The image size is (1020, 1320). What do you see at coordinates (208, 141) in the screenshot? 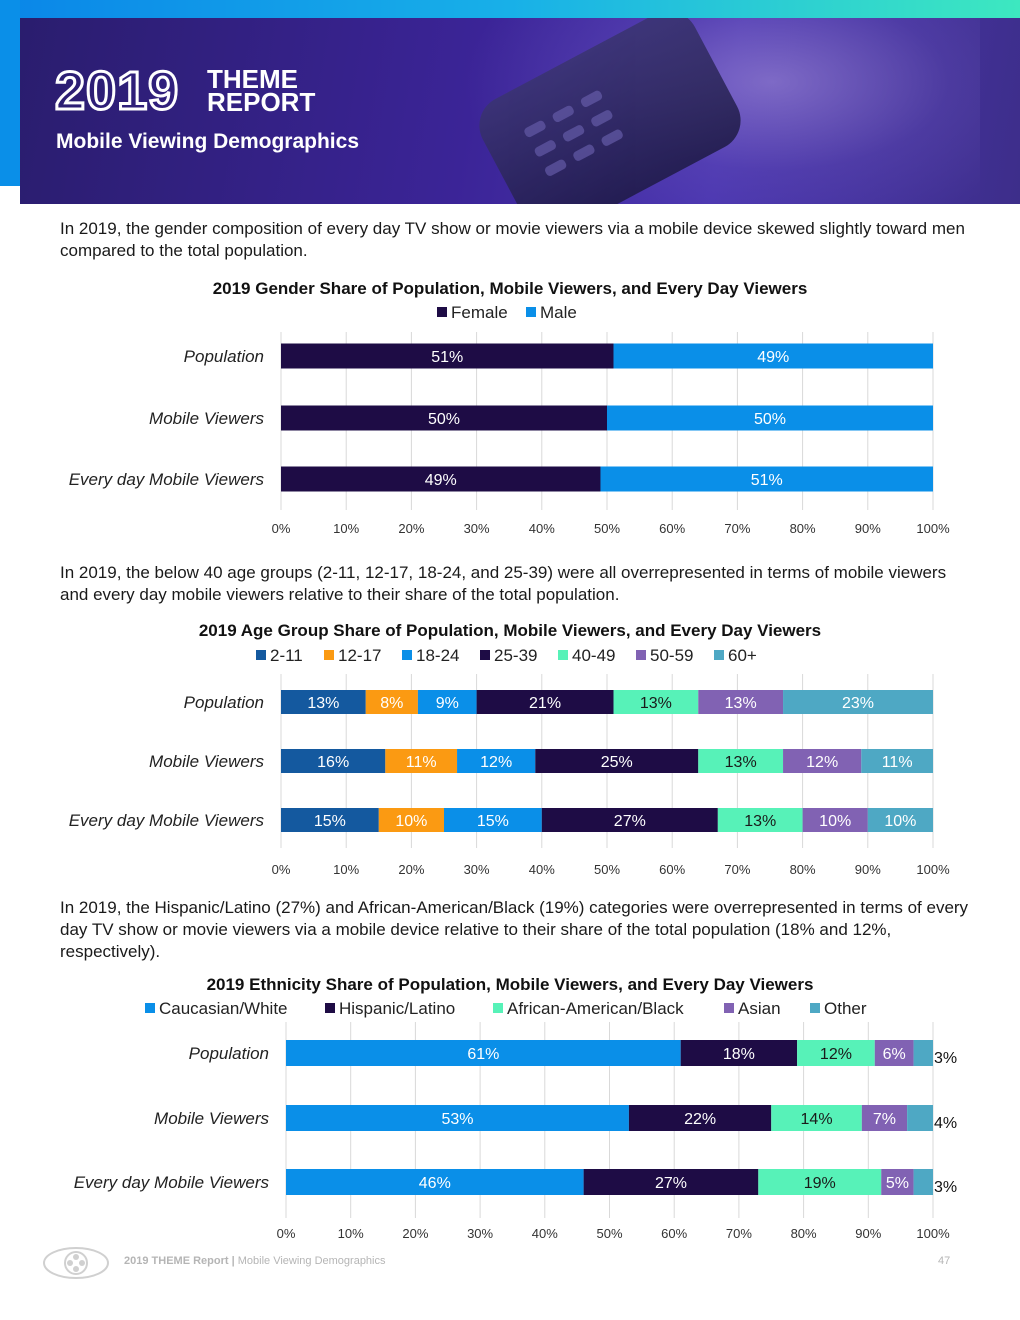
I see `page-subtitle: Mobile Viewing Demographics` at bounding box center [208, 141].